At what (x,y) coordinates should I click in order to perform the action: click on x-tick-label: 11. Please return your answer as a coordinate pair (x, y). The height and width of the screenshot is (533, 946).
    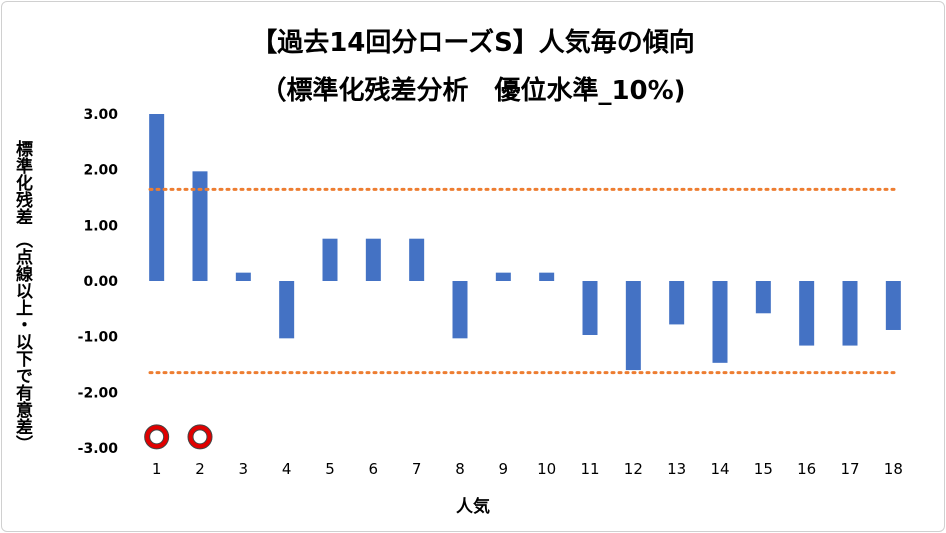
    Looking at the image, I should click on (589, 469).